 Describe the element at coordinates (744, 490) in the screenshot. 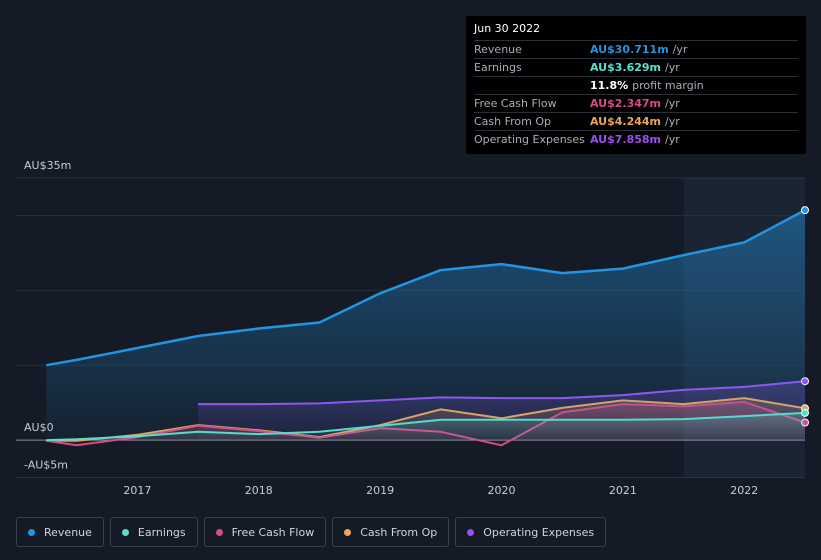

I see `x-tick-label: 2022` at that location.